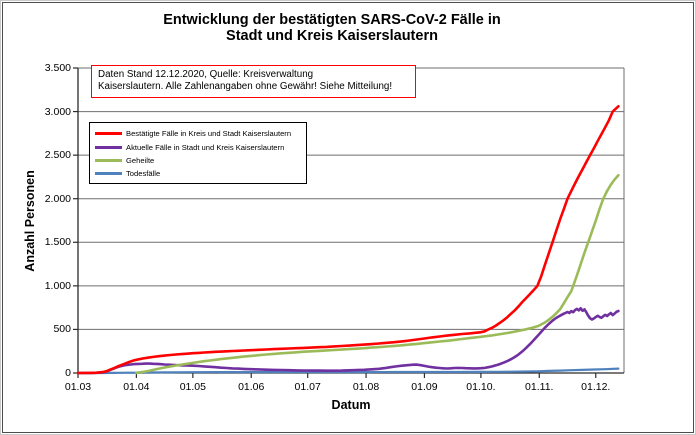 This screenshot has height=435, width=696. What do you see at coordinates (57, 68) in the screenshot?
I see `y-tick-label: 3.500` at bounding box center [57, 68].